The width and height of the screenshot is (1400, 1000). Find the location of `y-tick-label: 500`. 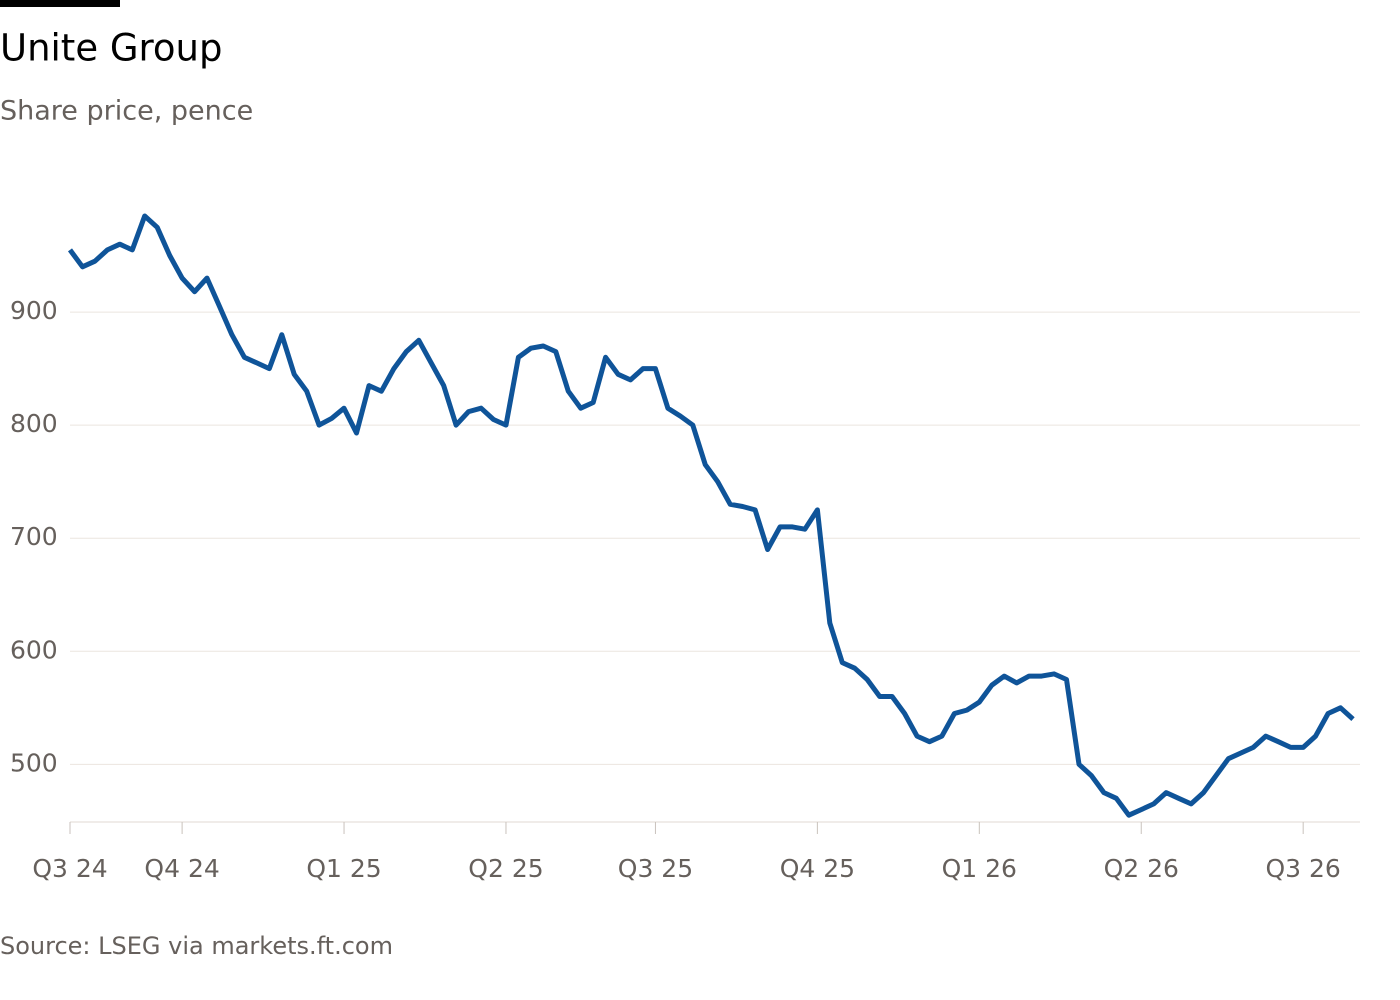

y-tick-label: 500 is located at coordinates (34, 762).